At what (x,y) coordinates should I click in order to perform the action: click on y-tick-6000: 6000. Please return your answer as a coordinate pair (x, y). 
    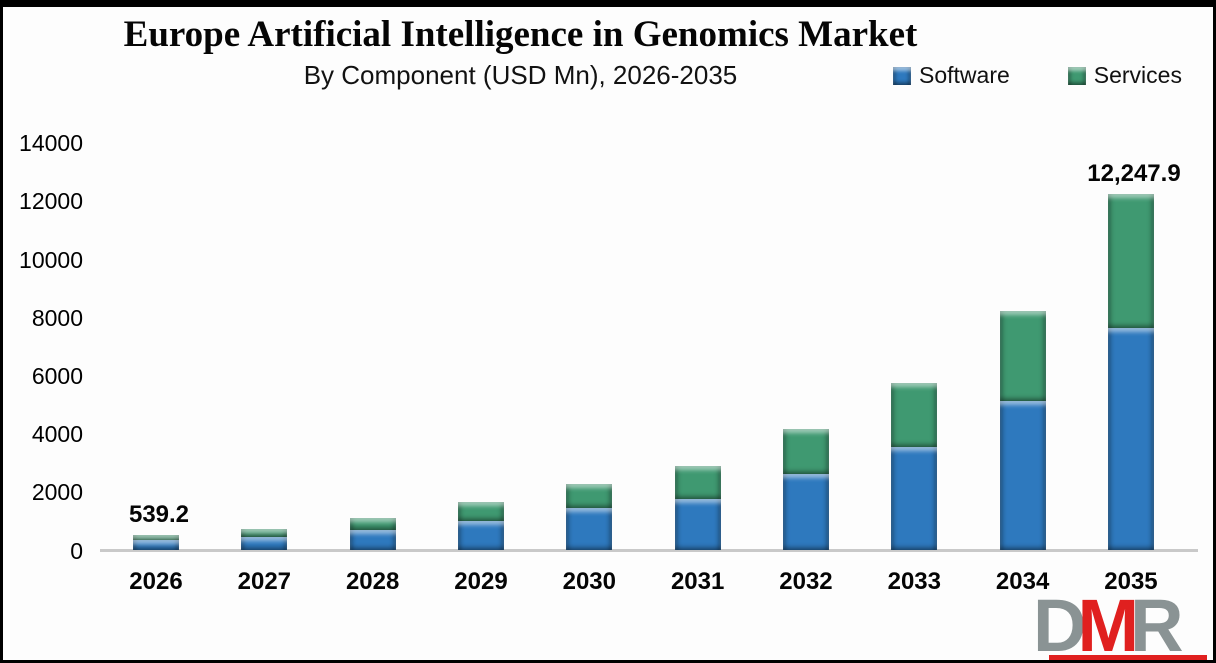
    Looking at the image, I should click on (57, 375).